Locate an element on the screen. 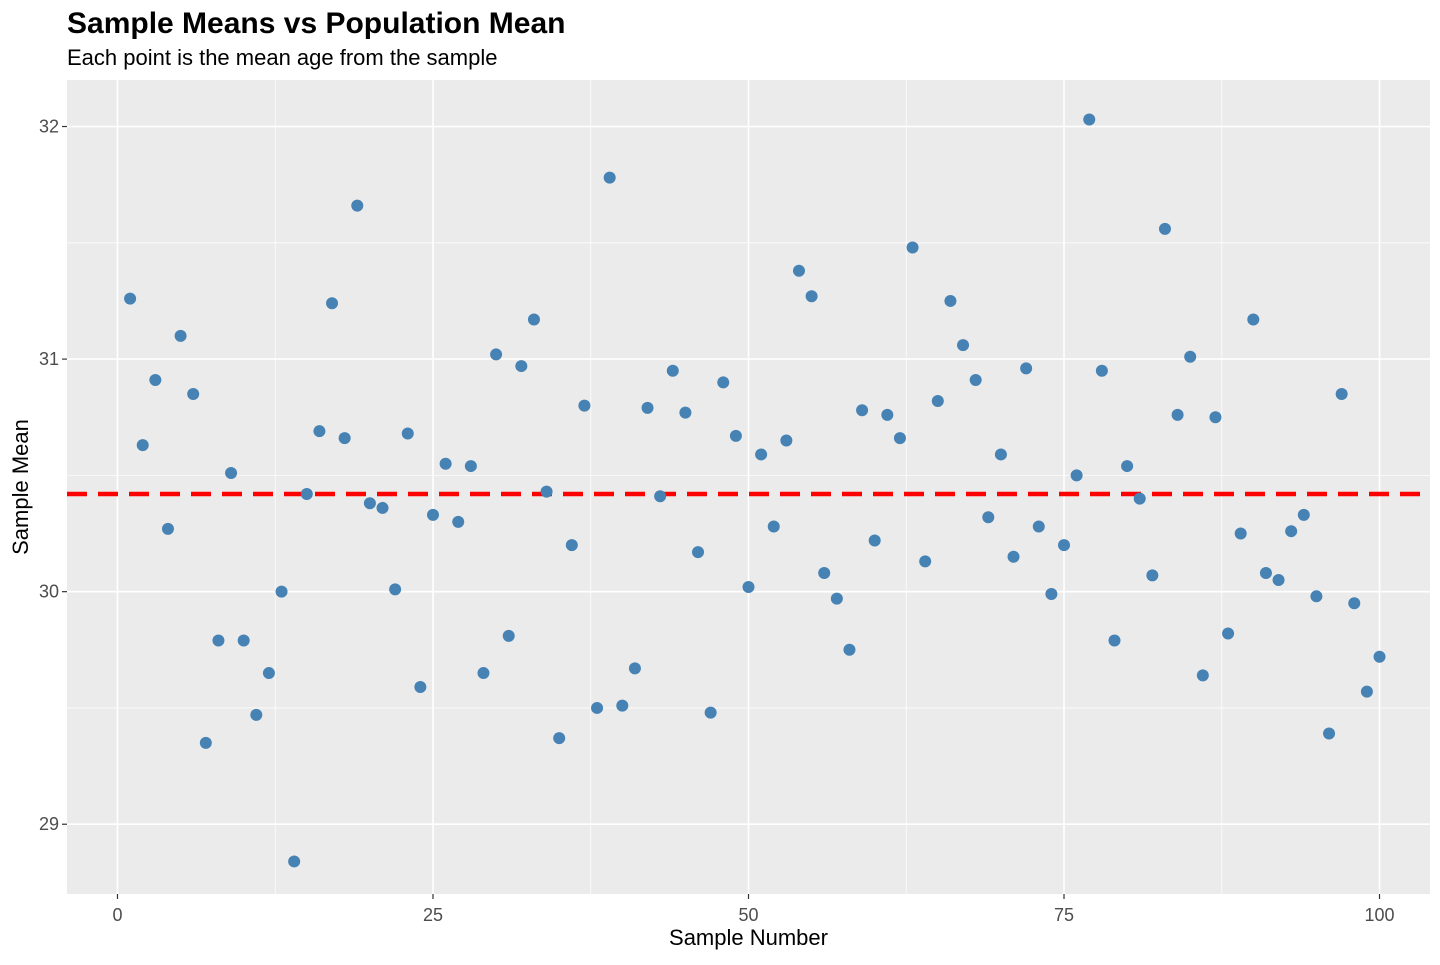 The image size is (1440, 965). y-tick-label: 32 is located at coordinates (49, 127).